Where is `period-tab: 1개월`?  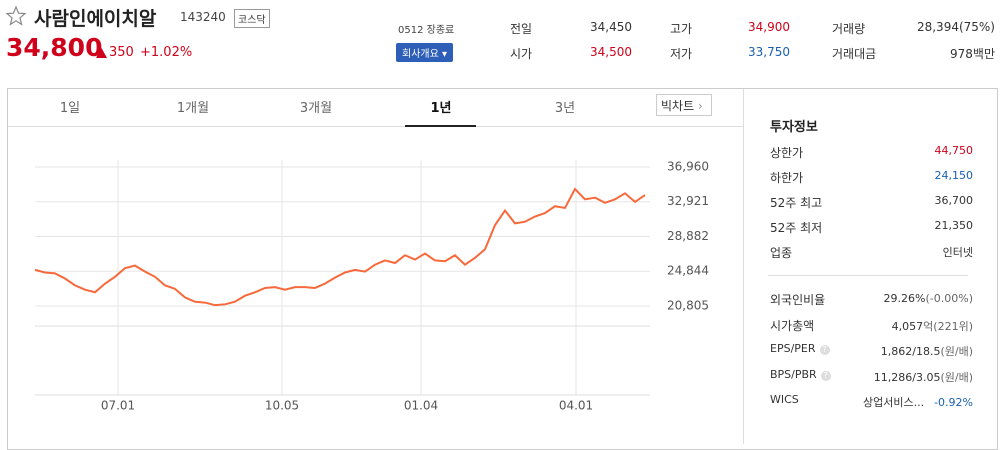
period-tab: 1개월 is located at coordinates (193, 108).